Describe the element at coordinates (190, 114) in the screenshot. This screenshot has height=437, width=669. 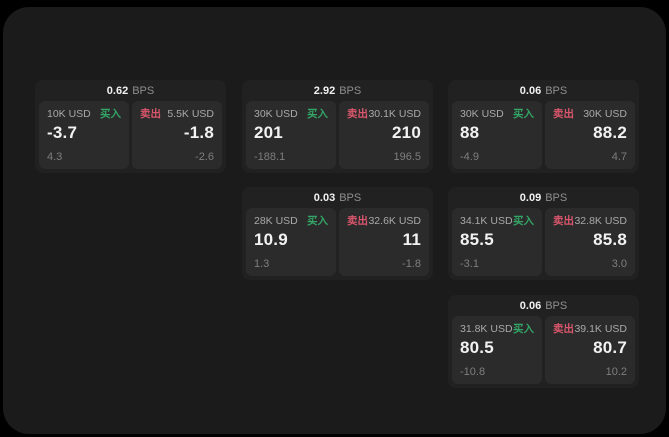
I see `sell-amount-label: 5.5K USD` at that location.